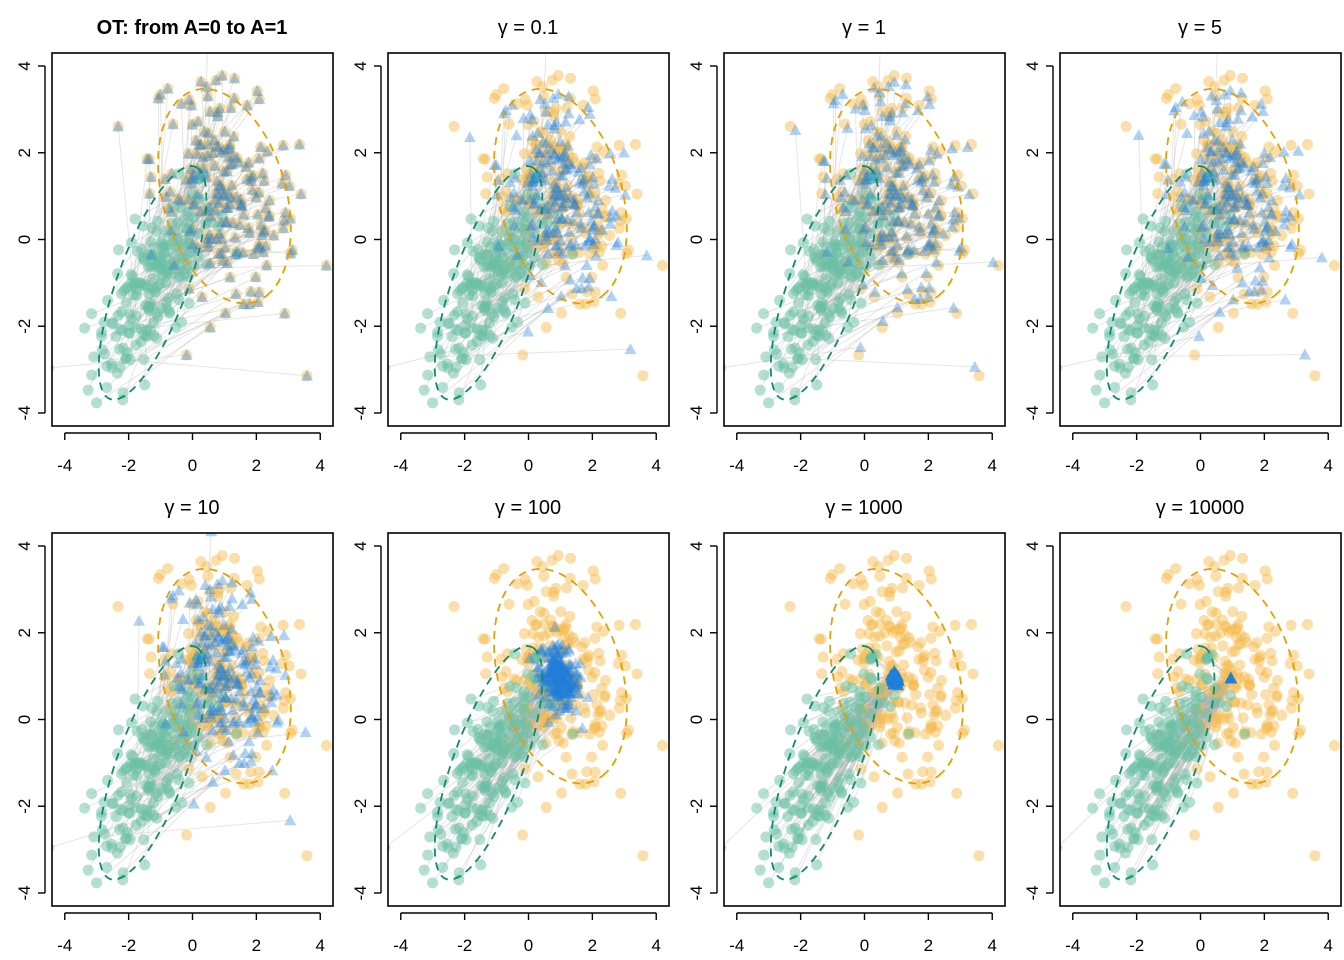 The image size is (1344, 960). I want to click on panel-title: γ = 0.1, so click(528, 28).